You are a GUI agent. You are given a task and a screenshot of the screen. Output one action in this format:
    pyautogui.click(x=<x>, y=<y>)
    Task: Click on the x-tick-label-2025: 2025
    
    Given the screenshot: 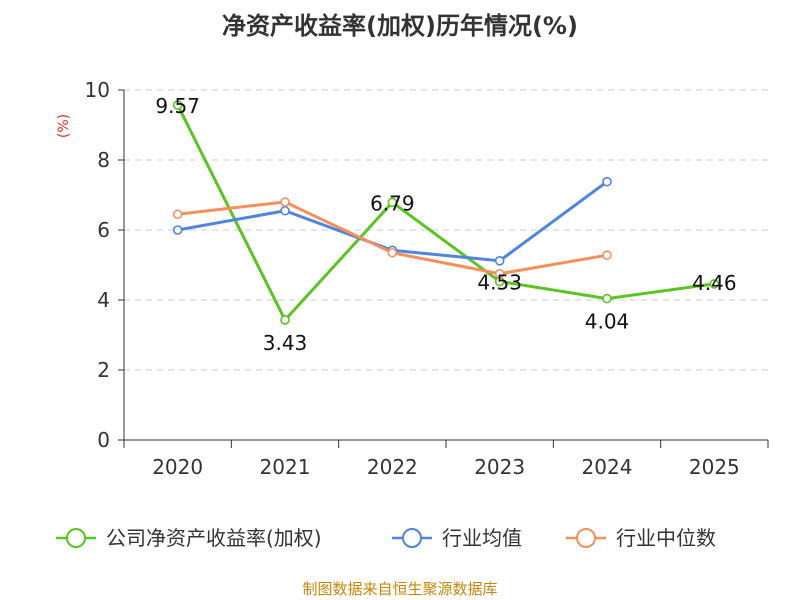 What is the action you would take?
    pyautogui.click(x=714, y=467)
    